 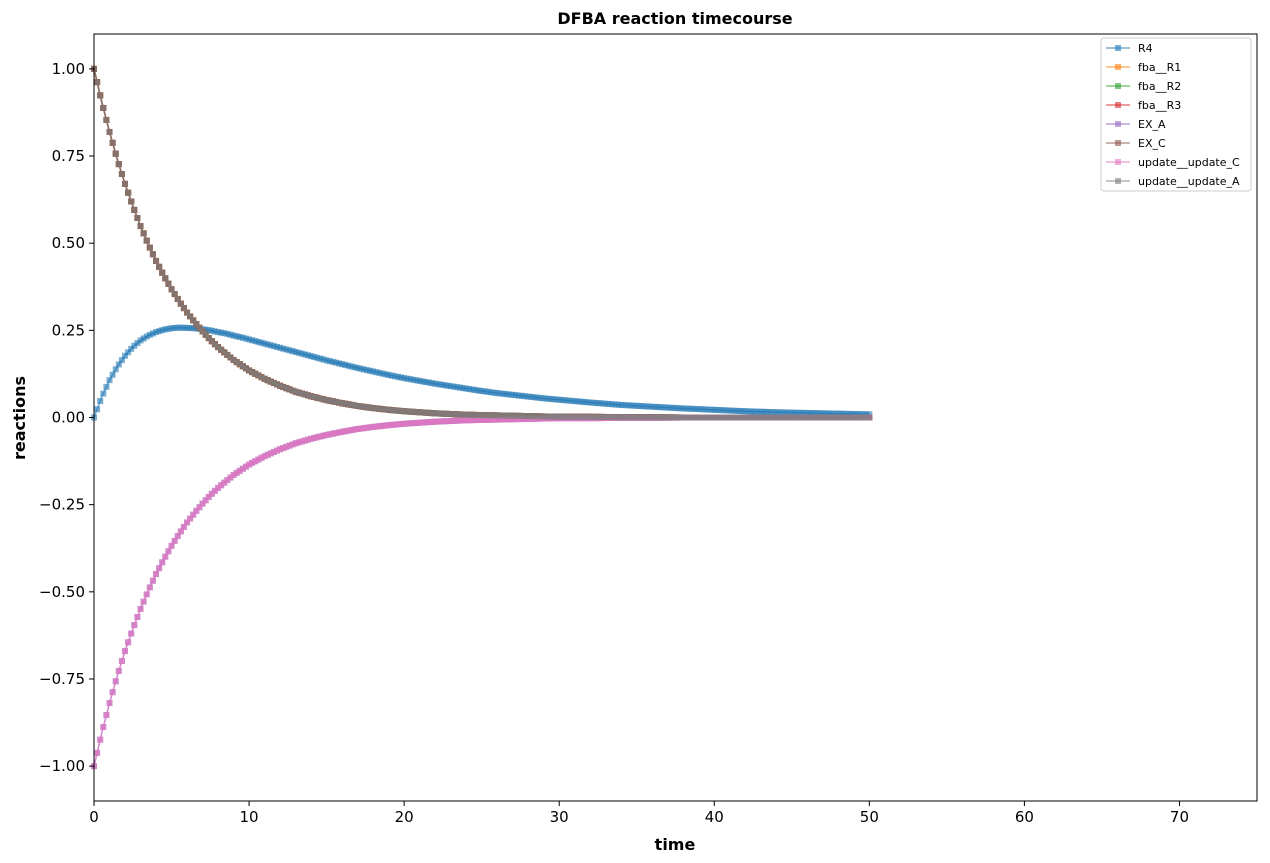 I want to click on x-axis: 0 10 20 30 40 50 60 70, so click(x=639, y=813).